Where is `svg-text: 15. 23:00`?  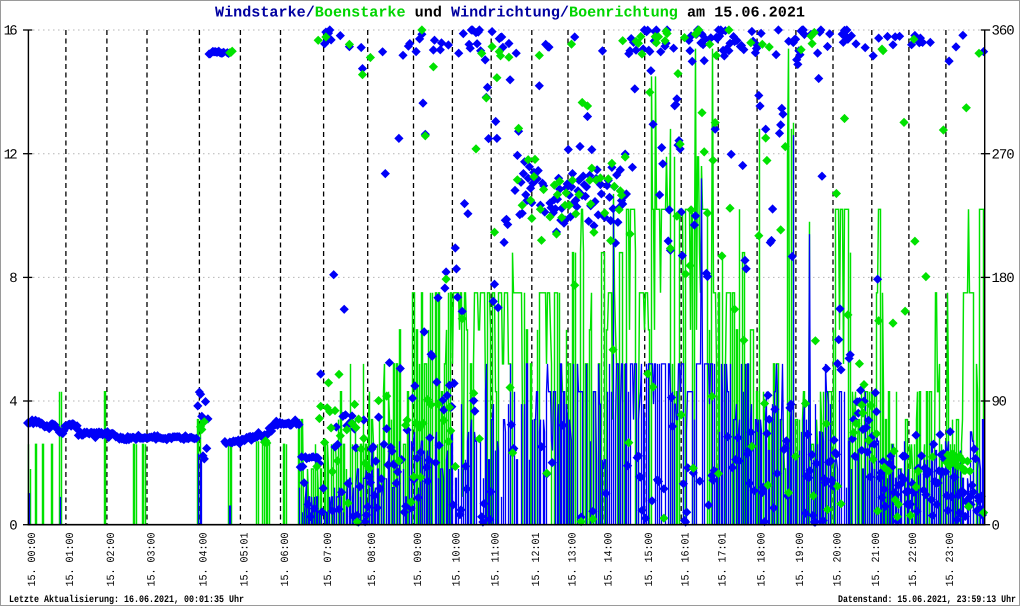 svg-text: 15. 23:00 is located at coordinates (951, 560).